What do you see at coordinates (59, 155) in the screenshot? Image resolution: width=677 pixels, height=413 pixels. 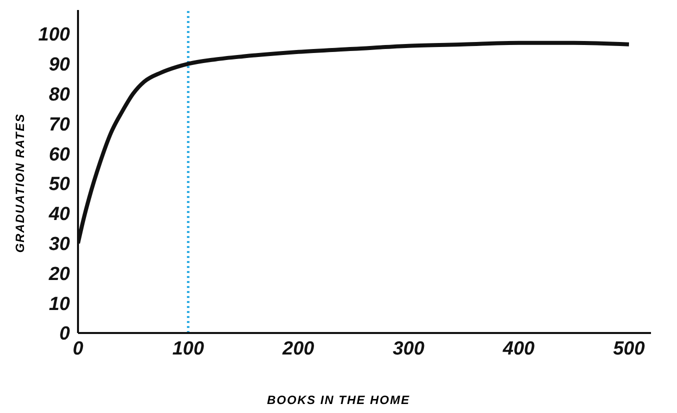 I see `y-tick-label: 60` at bounding box center [59, 155].